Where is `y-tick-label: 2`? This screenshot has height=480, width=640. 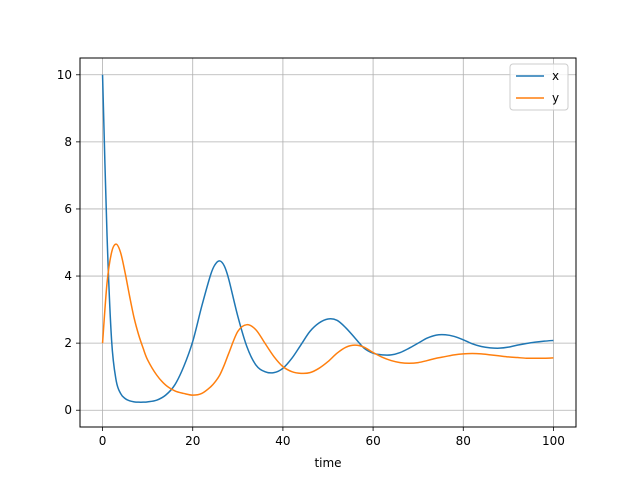 y-tick-label: 2 is located at coordinates (68, 343).